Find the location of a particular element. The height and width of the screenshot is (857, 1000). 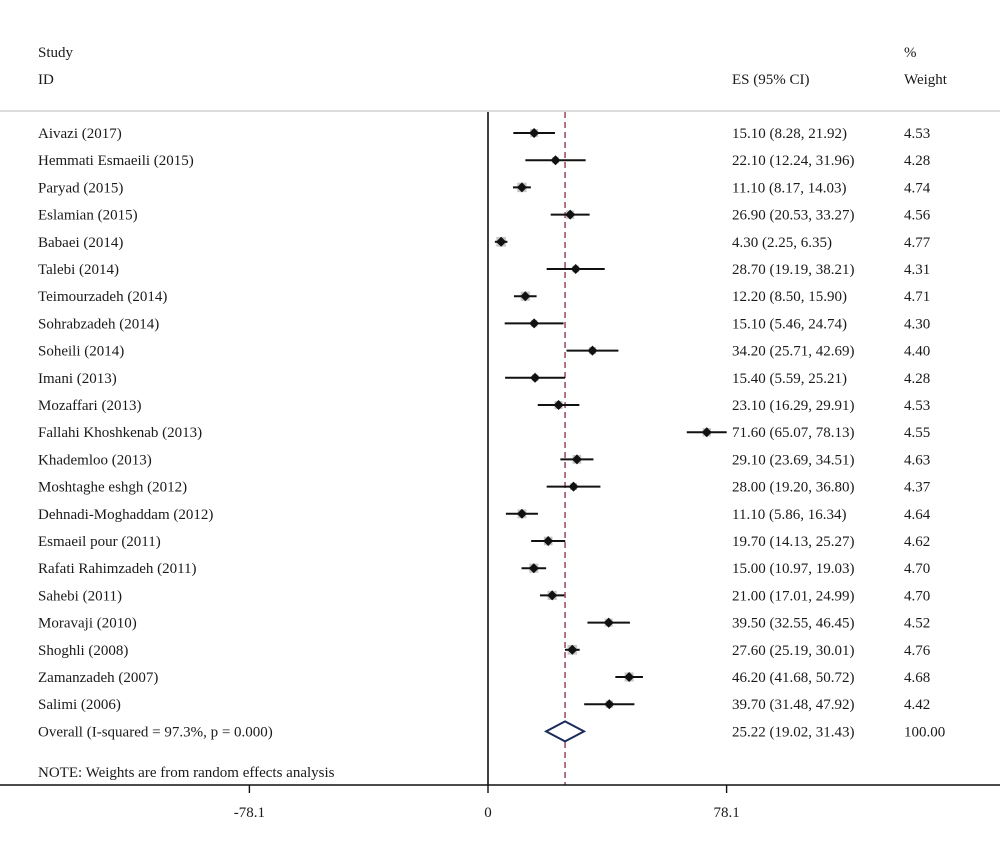

es-ci-value: 39.50 (32.55, 46.45) is located at coordinates (793, 624).